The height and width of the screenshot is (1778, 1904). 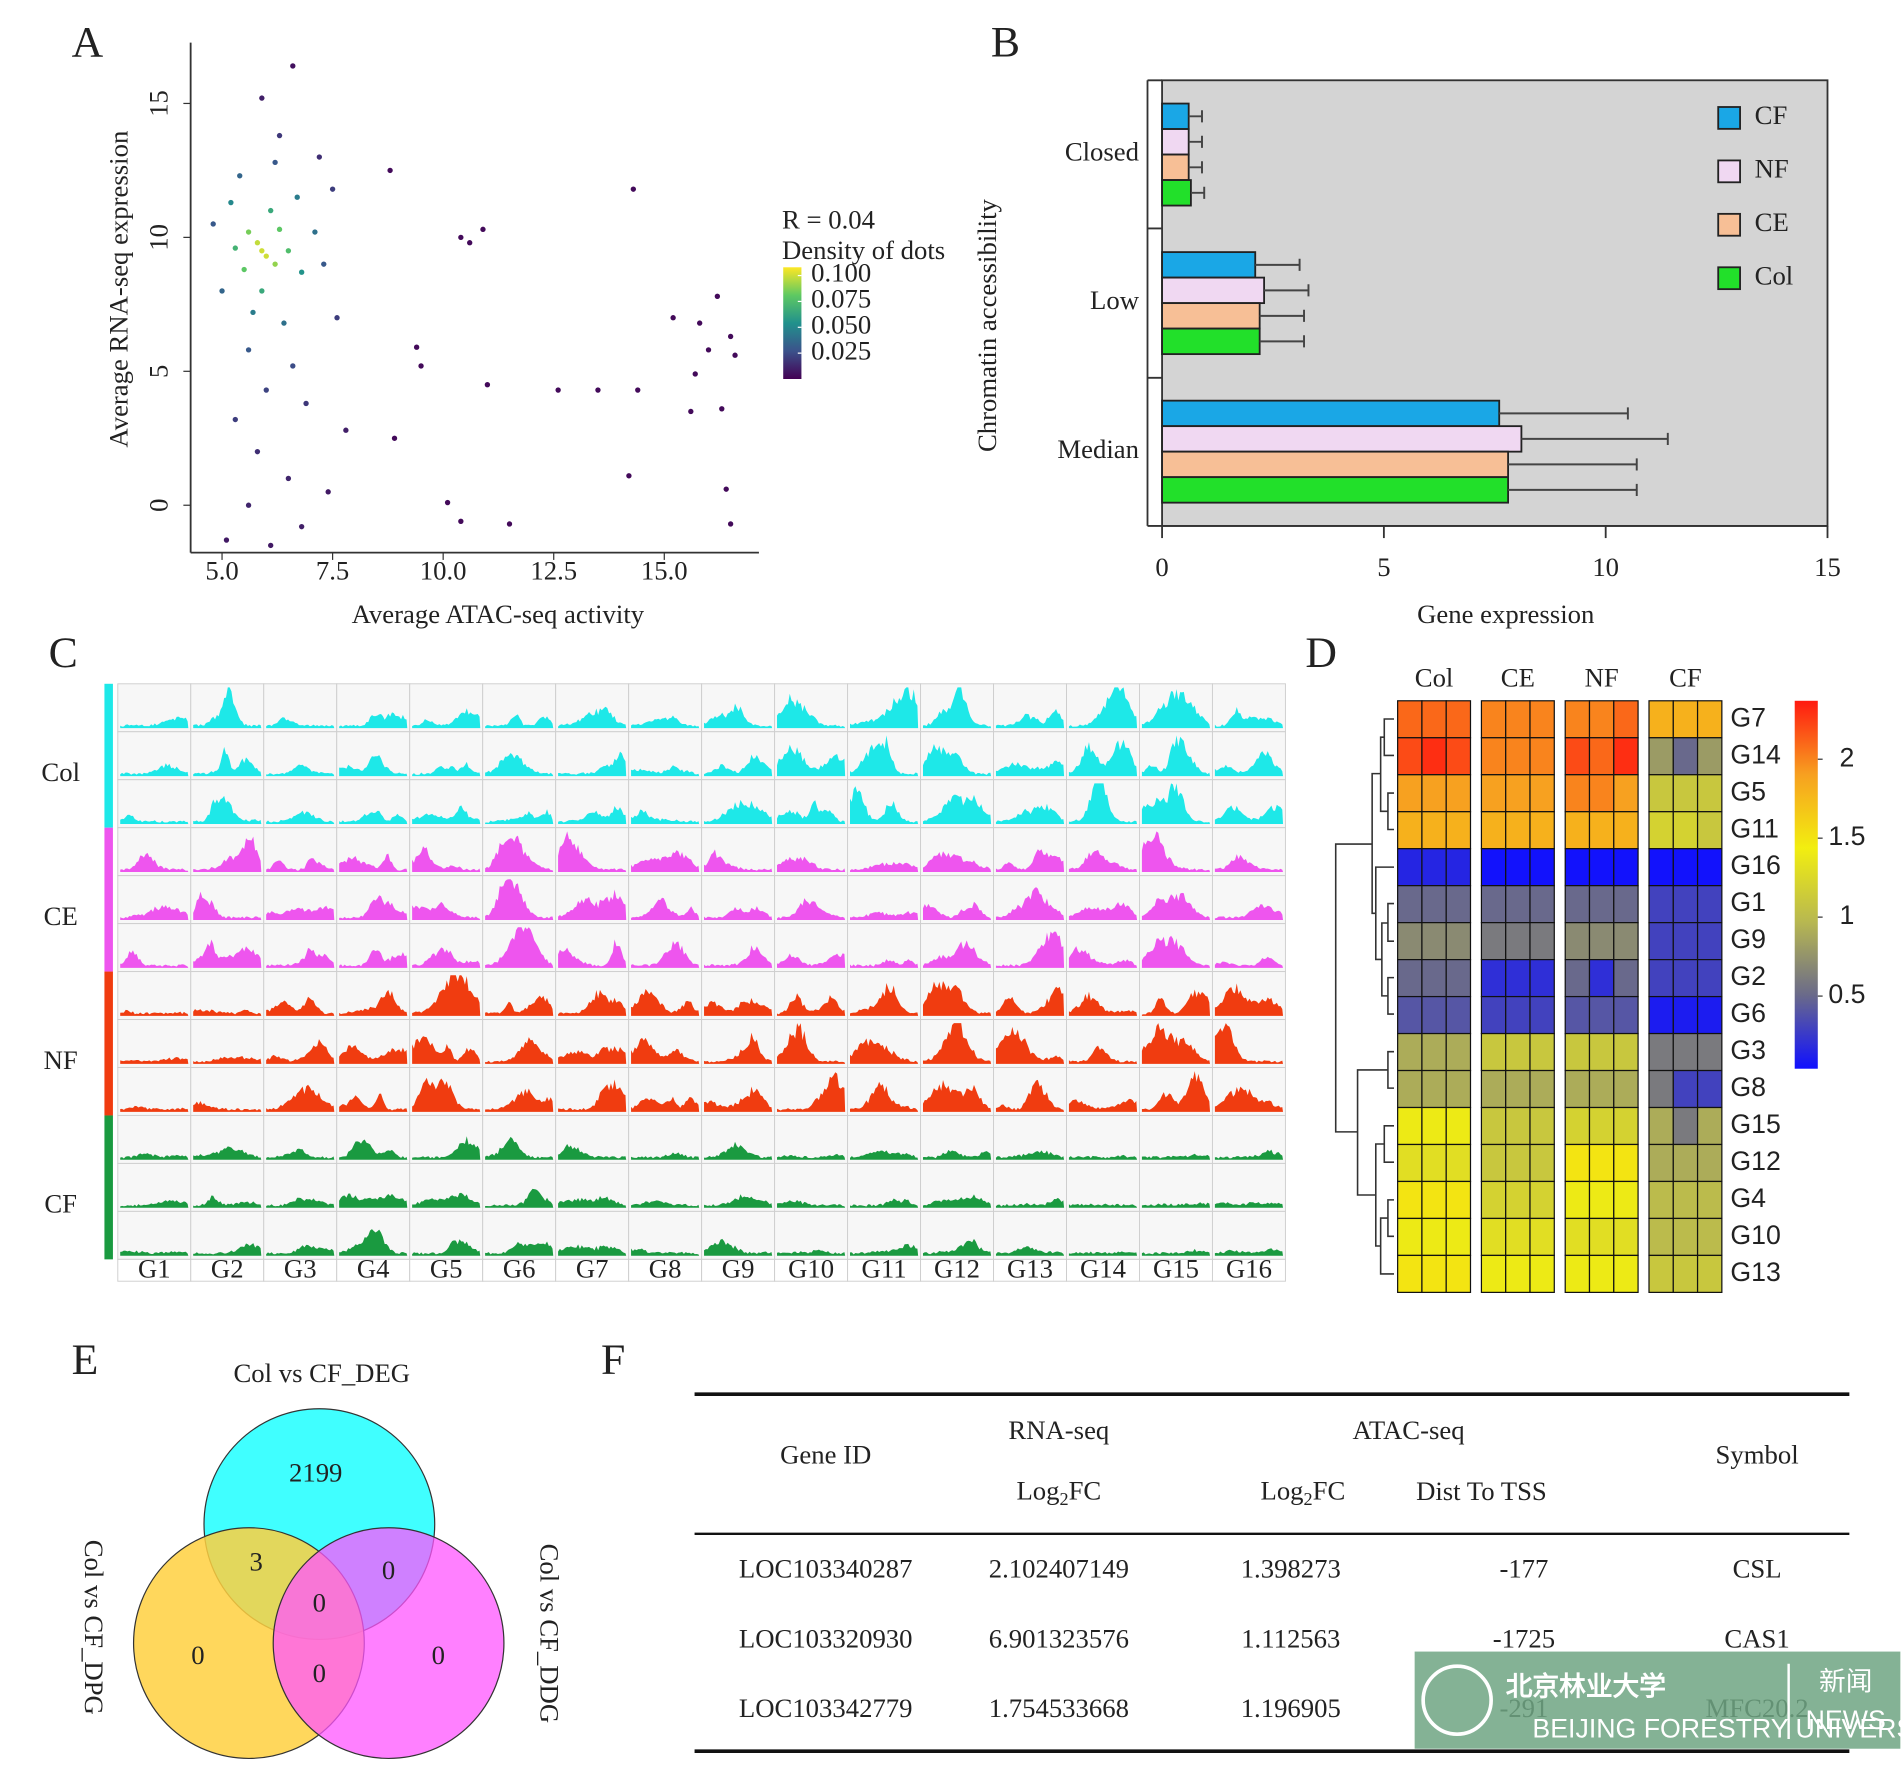 I want to click on table-header: RNA-seq, so click(x=1058, y=1430).